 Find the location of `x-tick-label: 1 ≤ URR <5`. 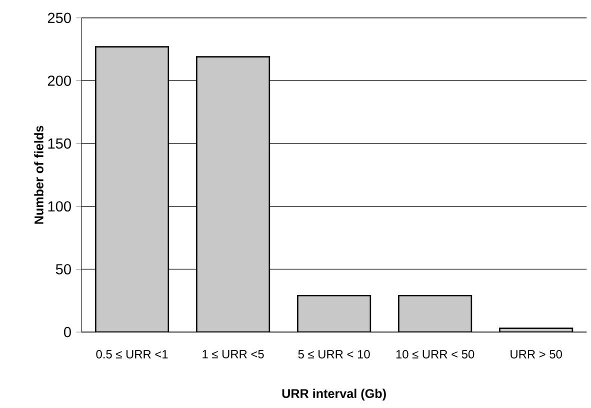

x-tick-label: 1 ≤ URR <5 is located at coordinates (233, 354).